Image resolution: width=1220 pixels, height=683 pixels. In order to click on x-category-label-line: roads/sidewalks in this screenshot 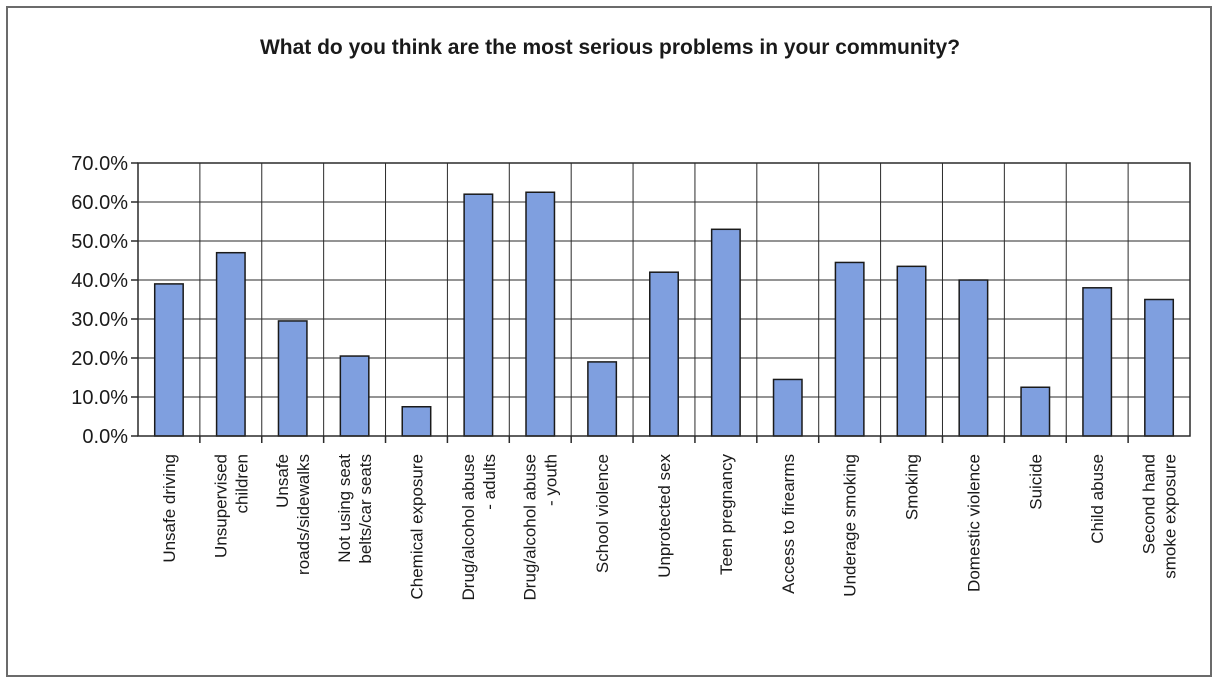, I will do `click(303, 514)`.